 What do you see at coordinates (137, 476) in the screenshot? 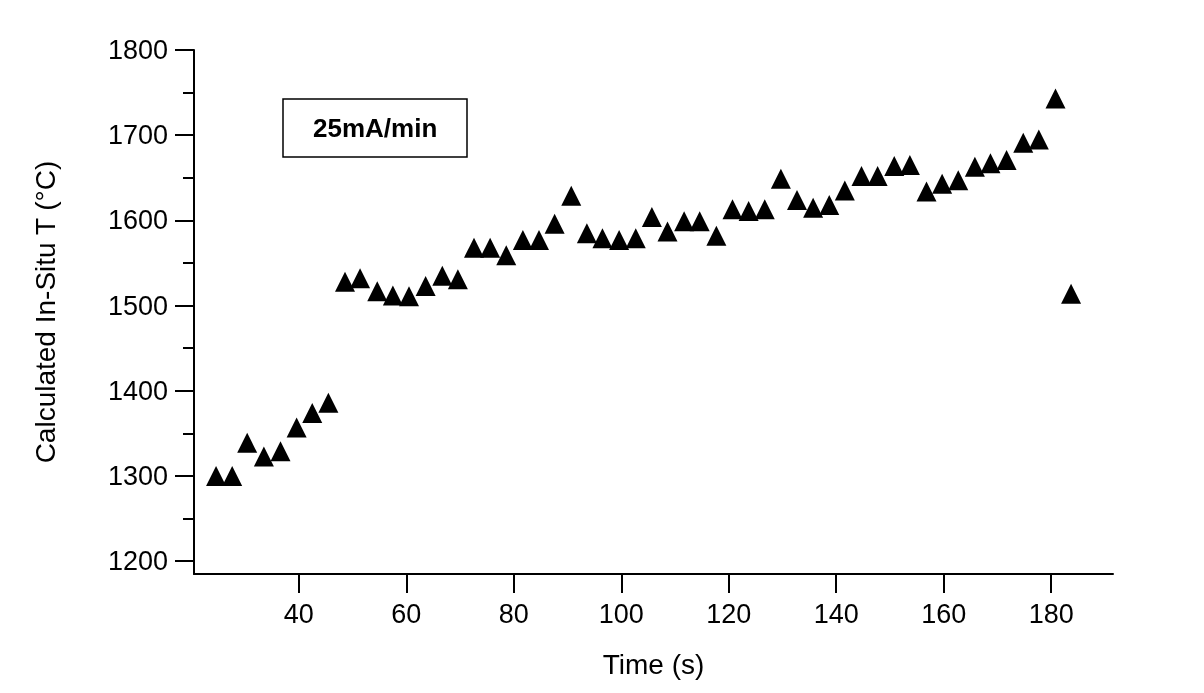
I see `y-tick-label: 1300` at bounding box center [137, 476].